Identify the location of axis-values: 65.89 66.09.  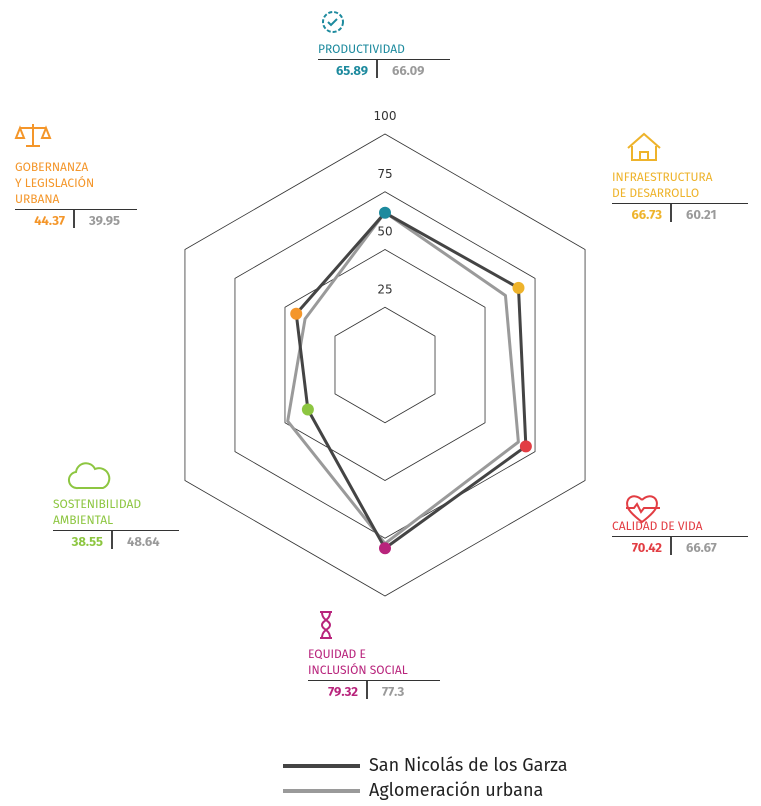
(384, 69).